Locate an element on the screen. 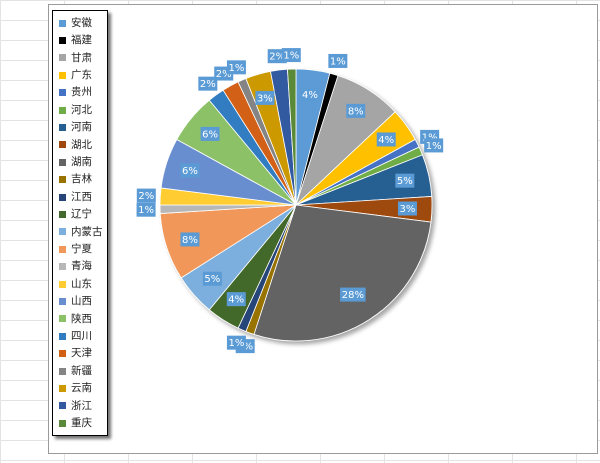 The image size is (600, 463). legend-label: 天津 is located at coordinates (81, 353).